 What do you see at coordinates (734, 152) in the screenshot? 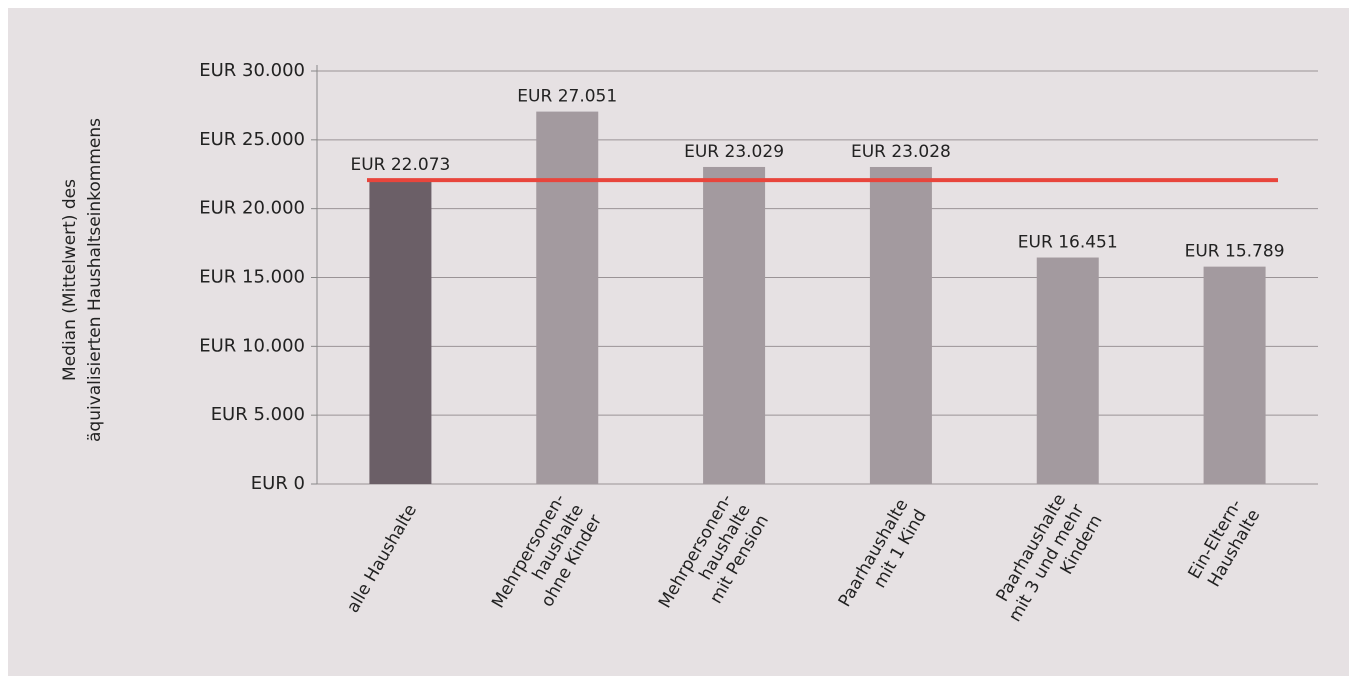
I see `value-label: EUR 23.029` at bounding box center [734, 152].